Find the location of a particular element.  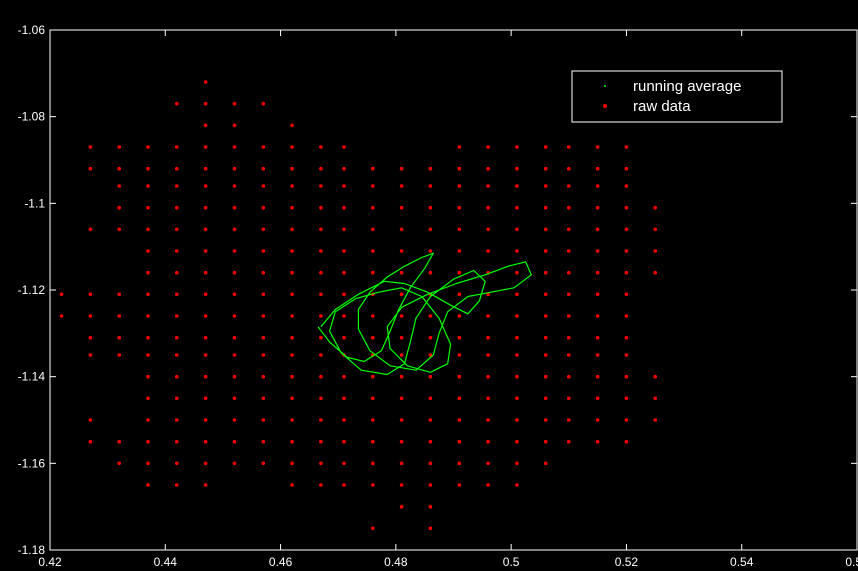

legend-box is located at coordinates (677, 96).